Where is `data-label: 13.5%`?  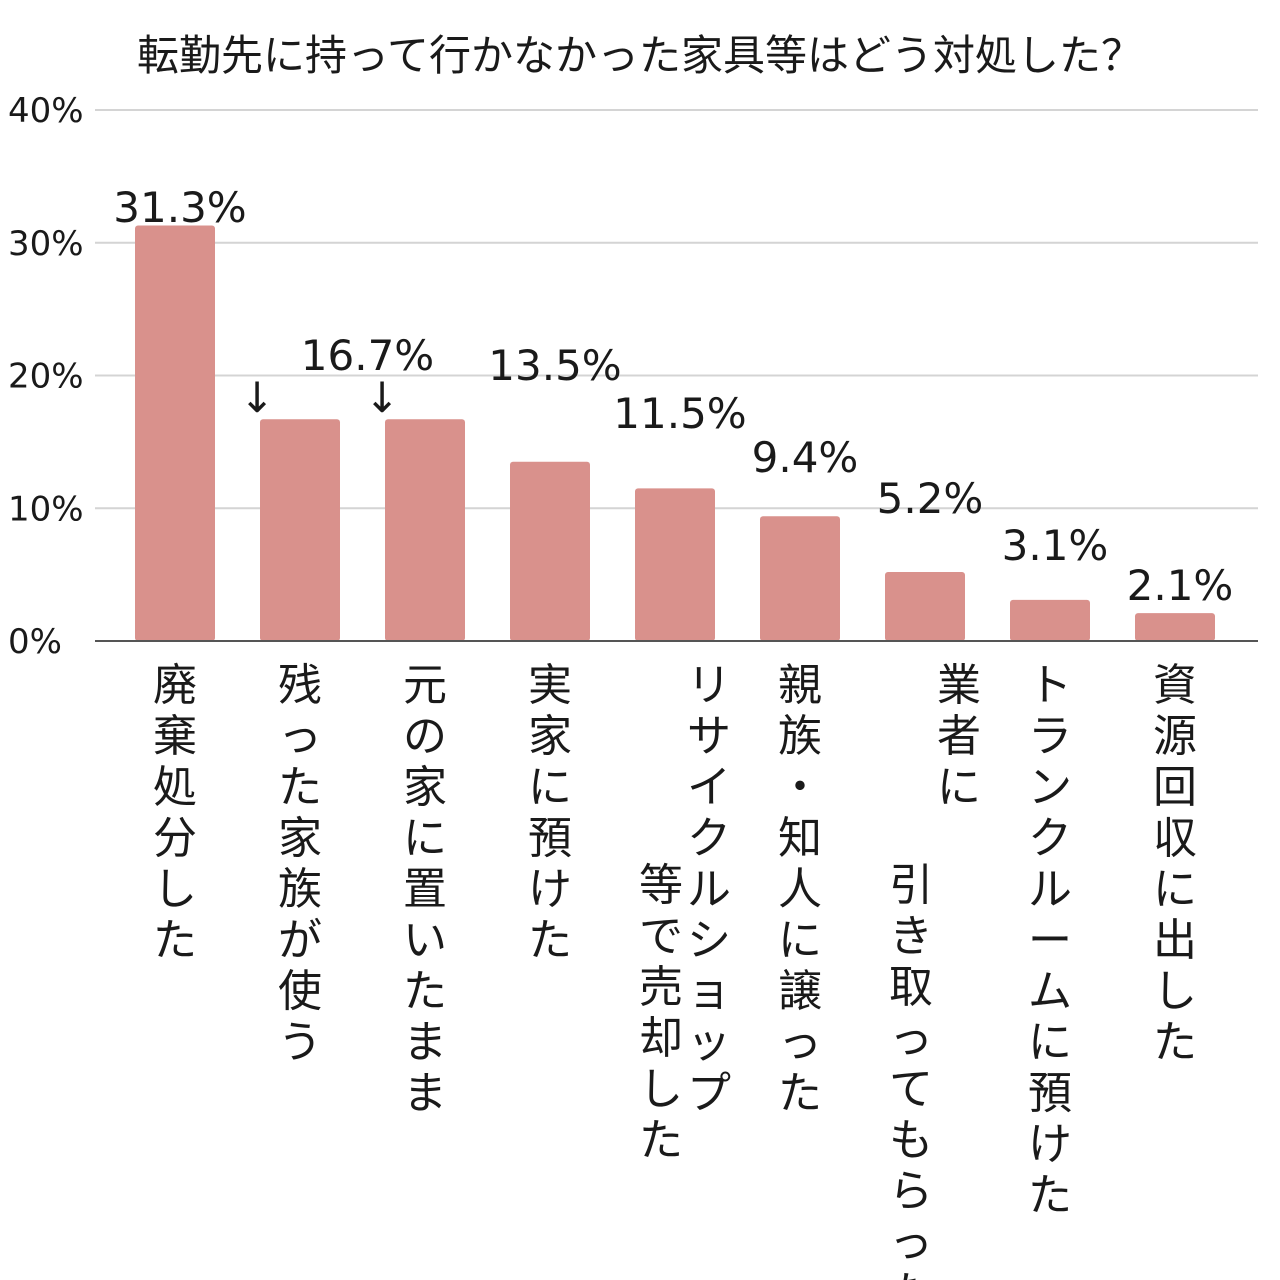 data-label: 13.5% is located at coordinates (554, 365).